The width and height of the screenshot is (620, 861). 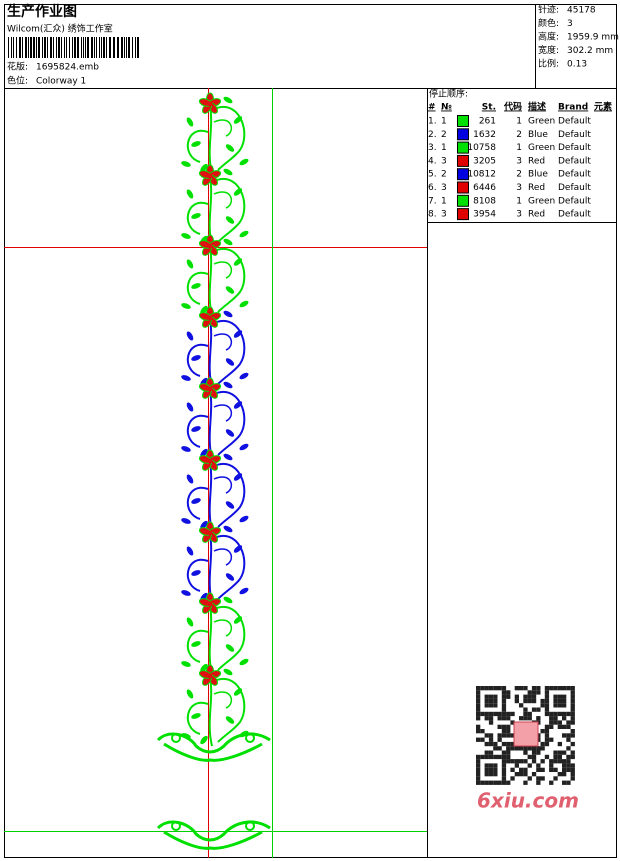 What do you see at coordinates (512, 107) in the screenshot?
I see `column-header: 代码` at bounding box center [512, 107].